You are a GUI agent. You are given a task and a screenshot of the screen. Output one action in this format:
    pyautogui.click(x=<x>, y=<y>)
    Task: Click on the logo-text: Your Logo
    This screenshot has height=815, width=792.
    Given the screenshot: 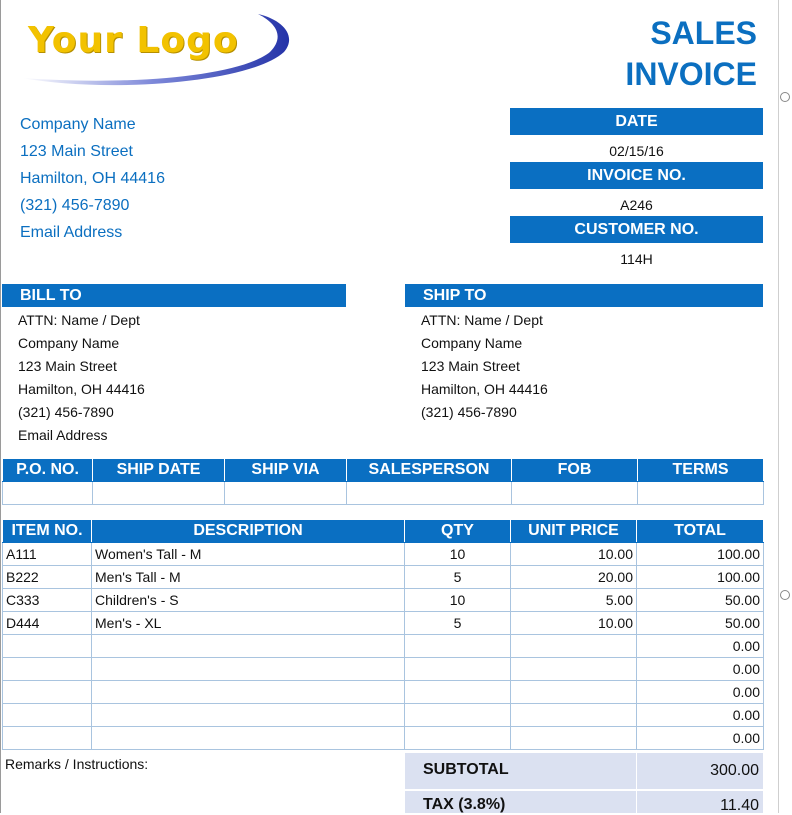 What is the action you would take?
    pyautogui.click(x=133, y=40)
    